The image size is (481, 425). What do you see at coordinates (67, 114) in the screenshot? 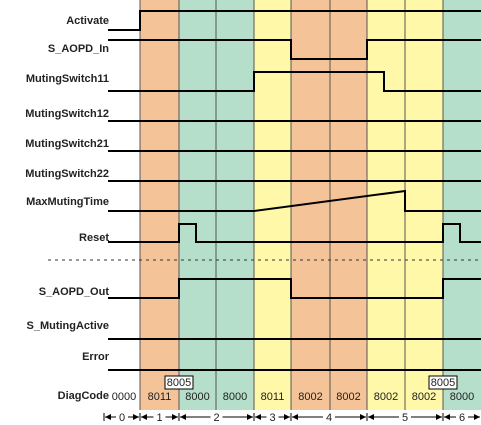
I see `signal-label: MutingSwitch12` at bounding box center [67, 114].